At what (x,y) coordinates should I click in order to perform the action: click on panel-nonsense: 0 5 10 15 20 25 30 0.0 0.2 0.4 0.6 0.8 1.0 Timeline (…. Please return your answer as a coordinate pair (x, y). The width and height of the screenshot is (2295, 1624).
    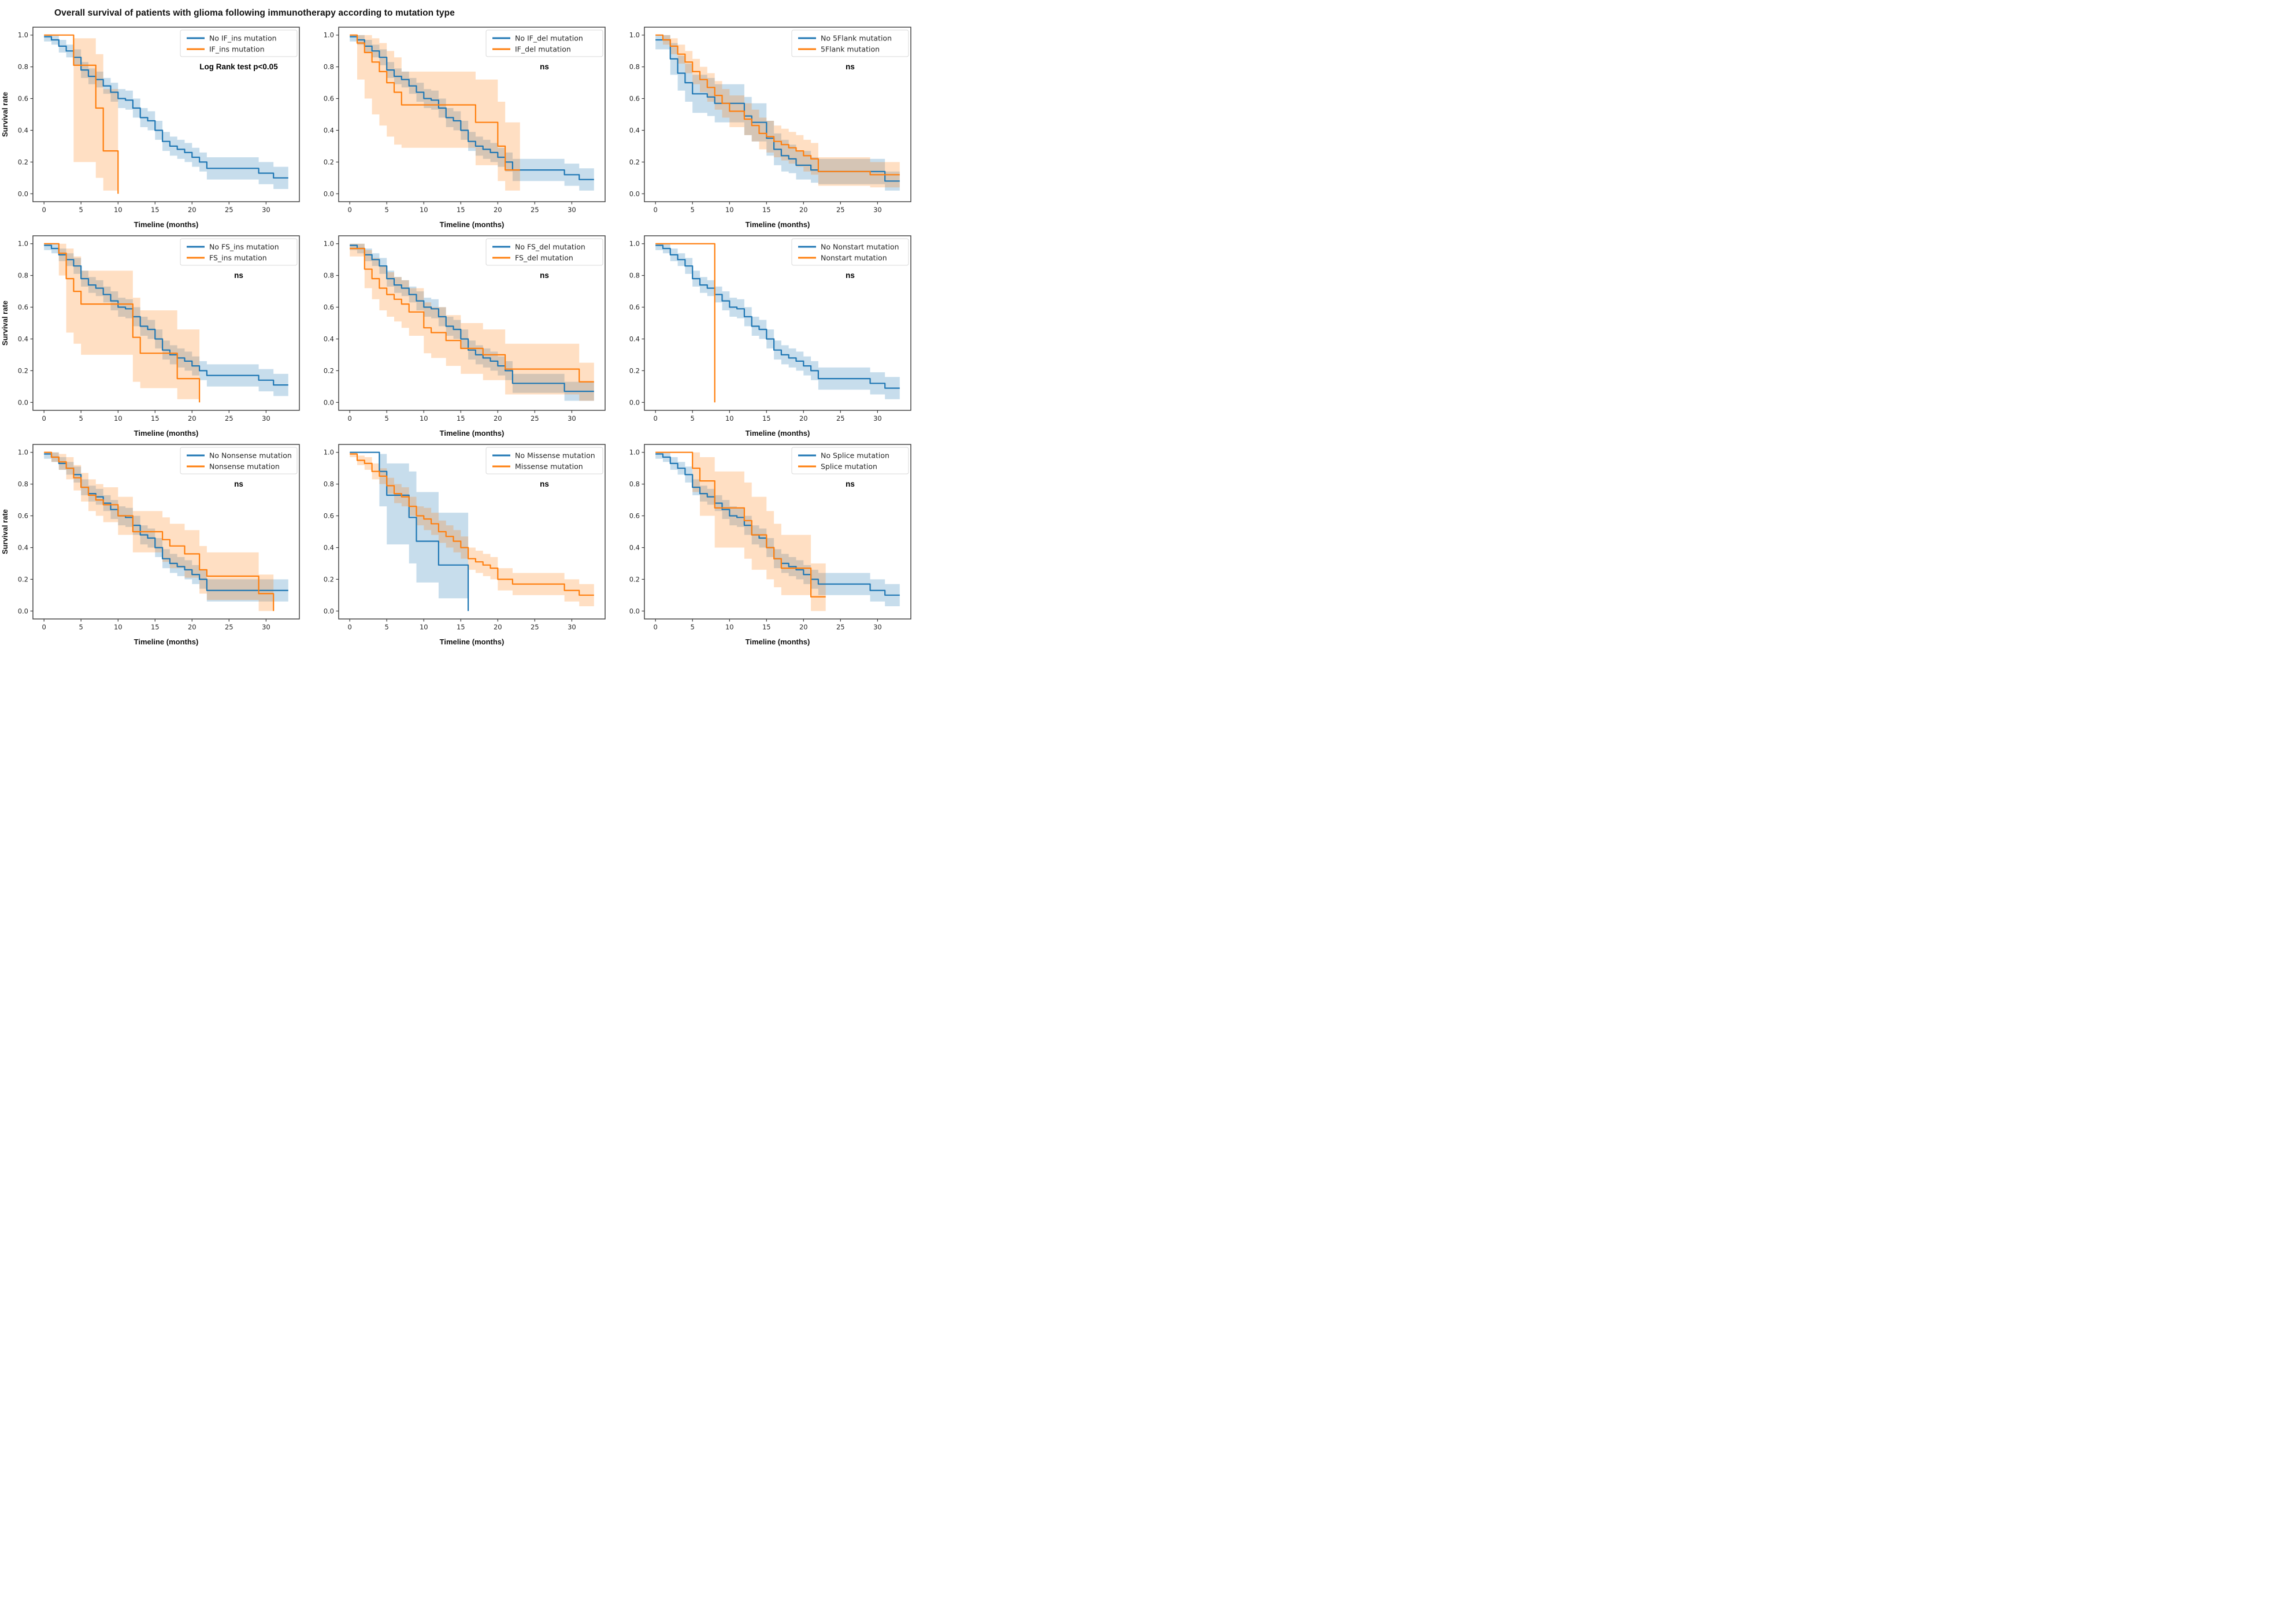
    Looking at the image, I should click on (153, 543).